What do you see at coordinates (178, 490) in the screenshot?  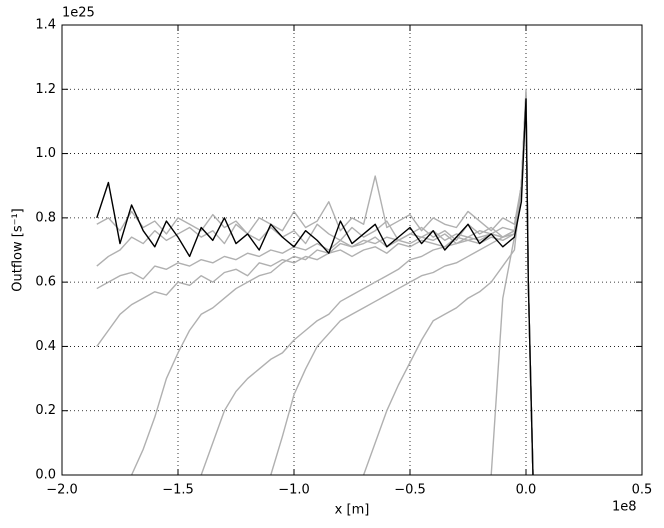 I see `x-tick-label: −1.5` at bounding box center [178, 490].